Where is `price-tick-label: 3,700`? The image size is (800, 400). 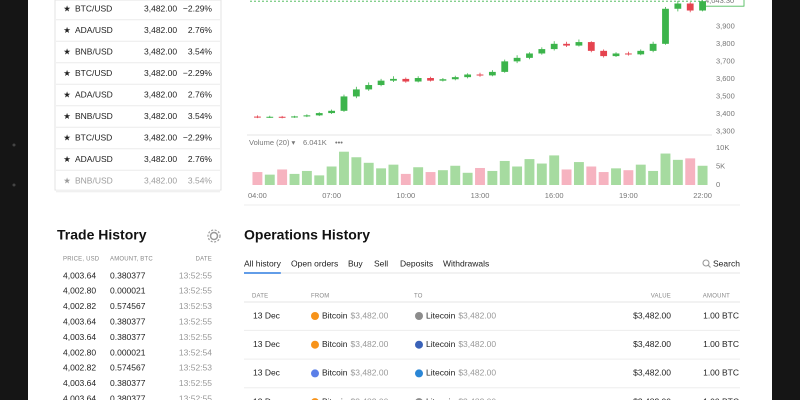 price-tick-label: 3,700 is located at coordinates (725, 60).